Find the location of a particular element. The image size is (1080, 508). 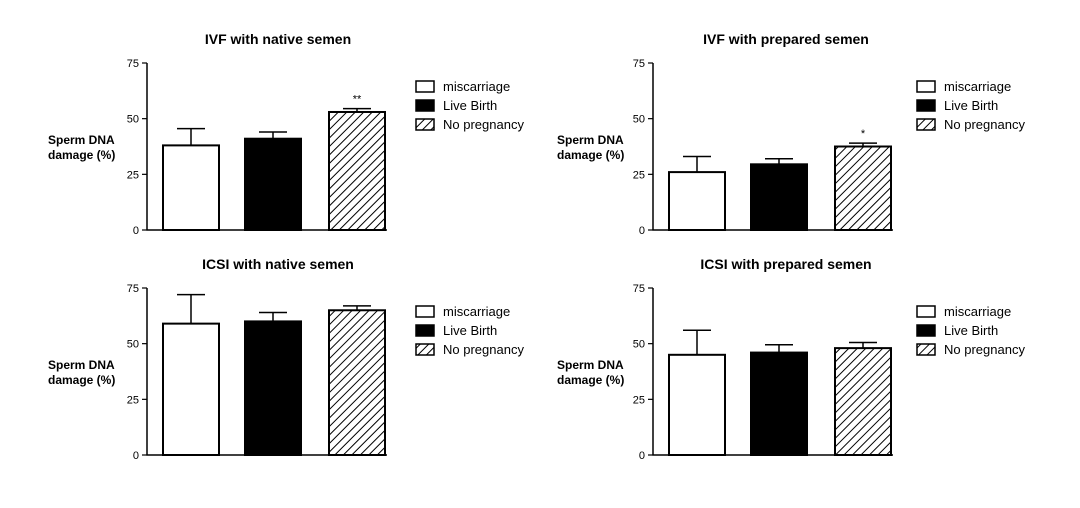

chart-title: ICSI with prepared semen is located at coordinates (785, 264).